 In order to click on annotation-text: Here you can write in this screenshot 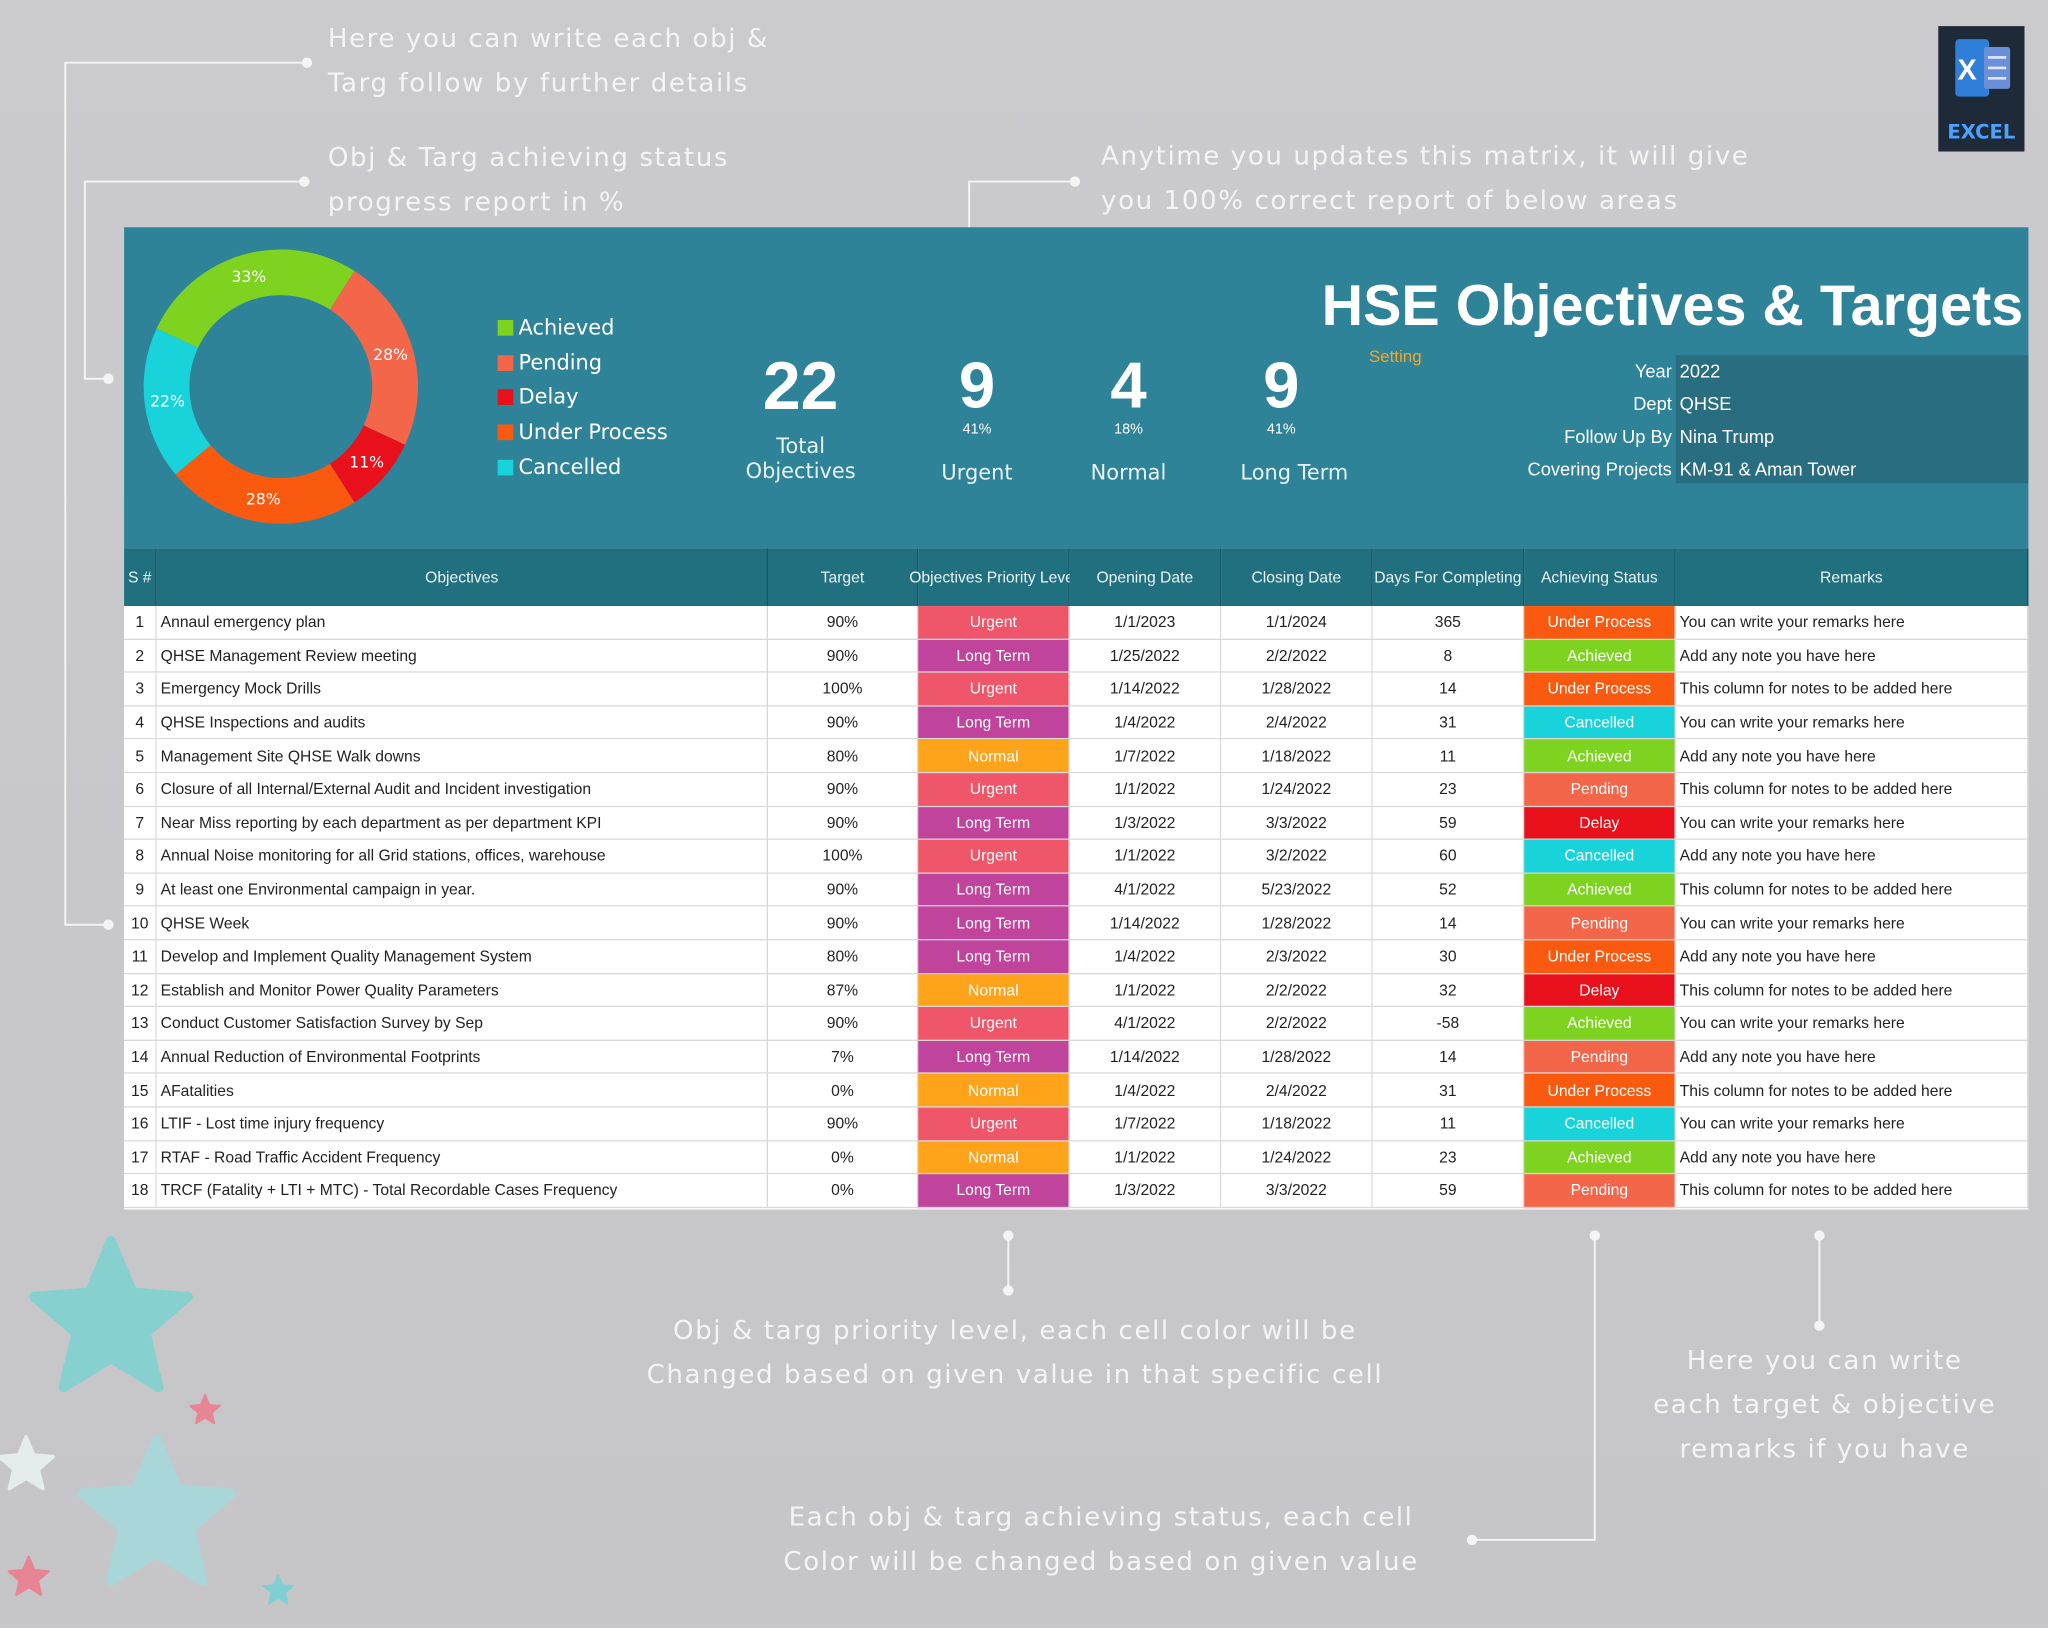, I will do `click(1824, 1359)`.